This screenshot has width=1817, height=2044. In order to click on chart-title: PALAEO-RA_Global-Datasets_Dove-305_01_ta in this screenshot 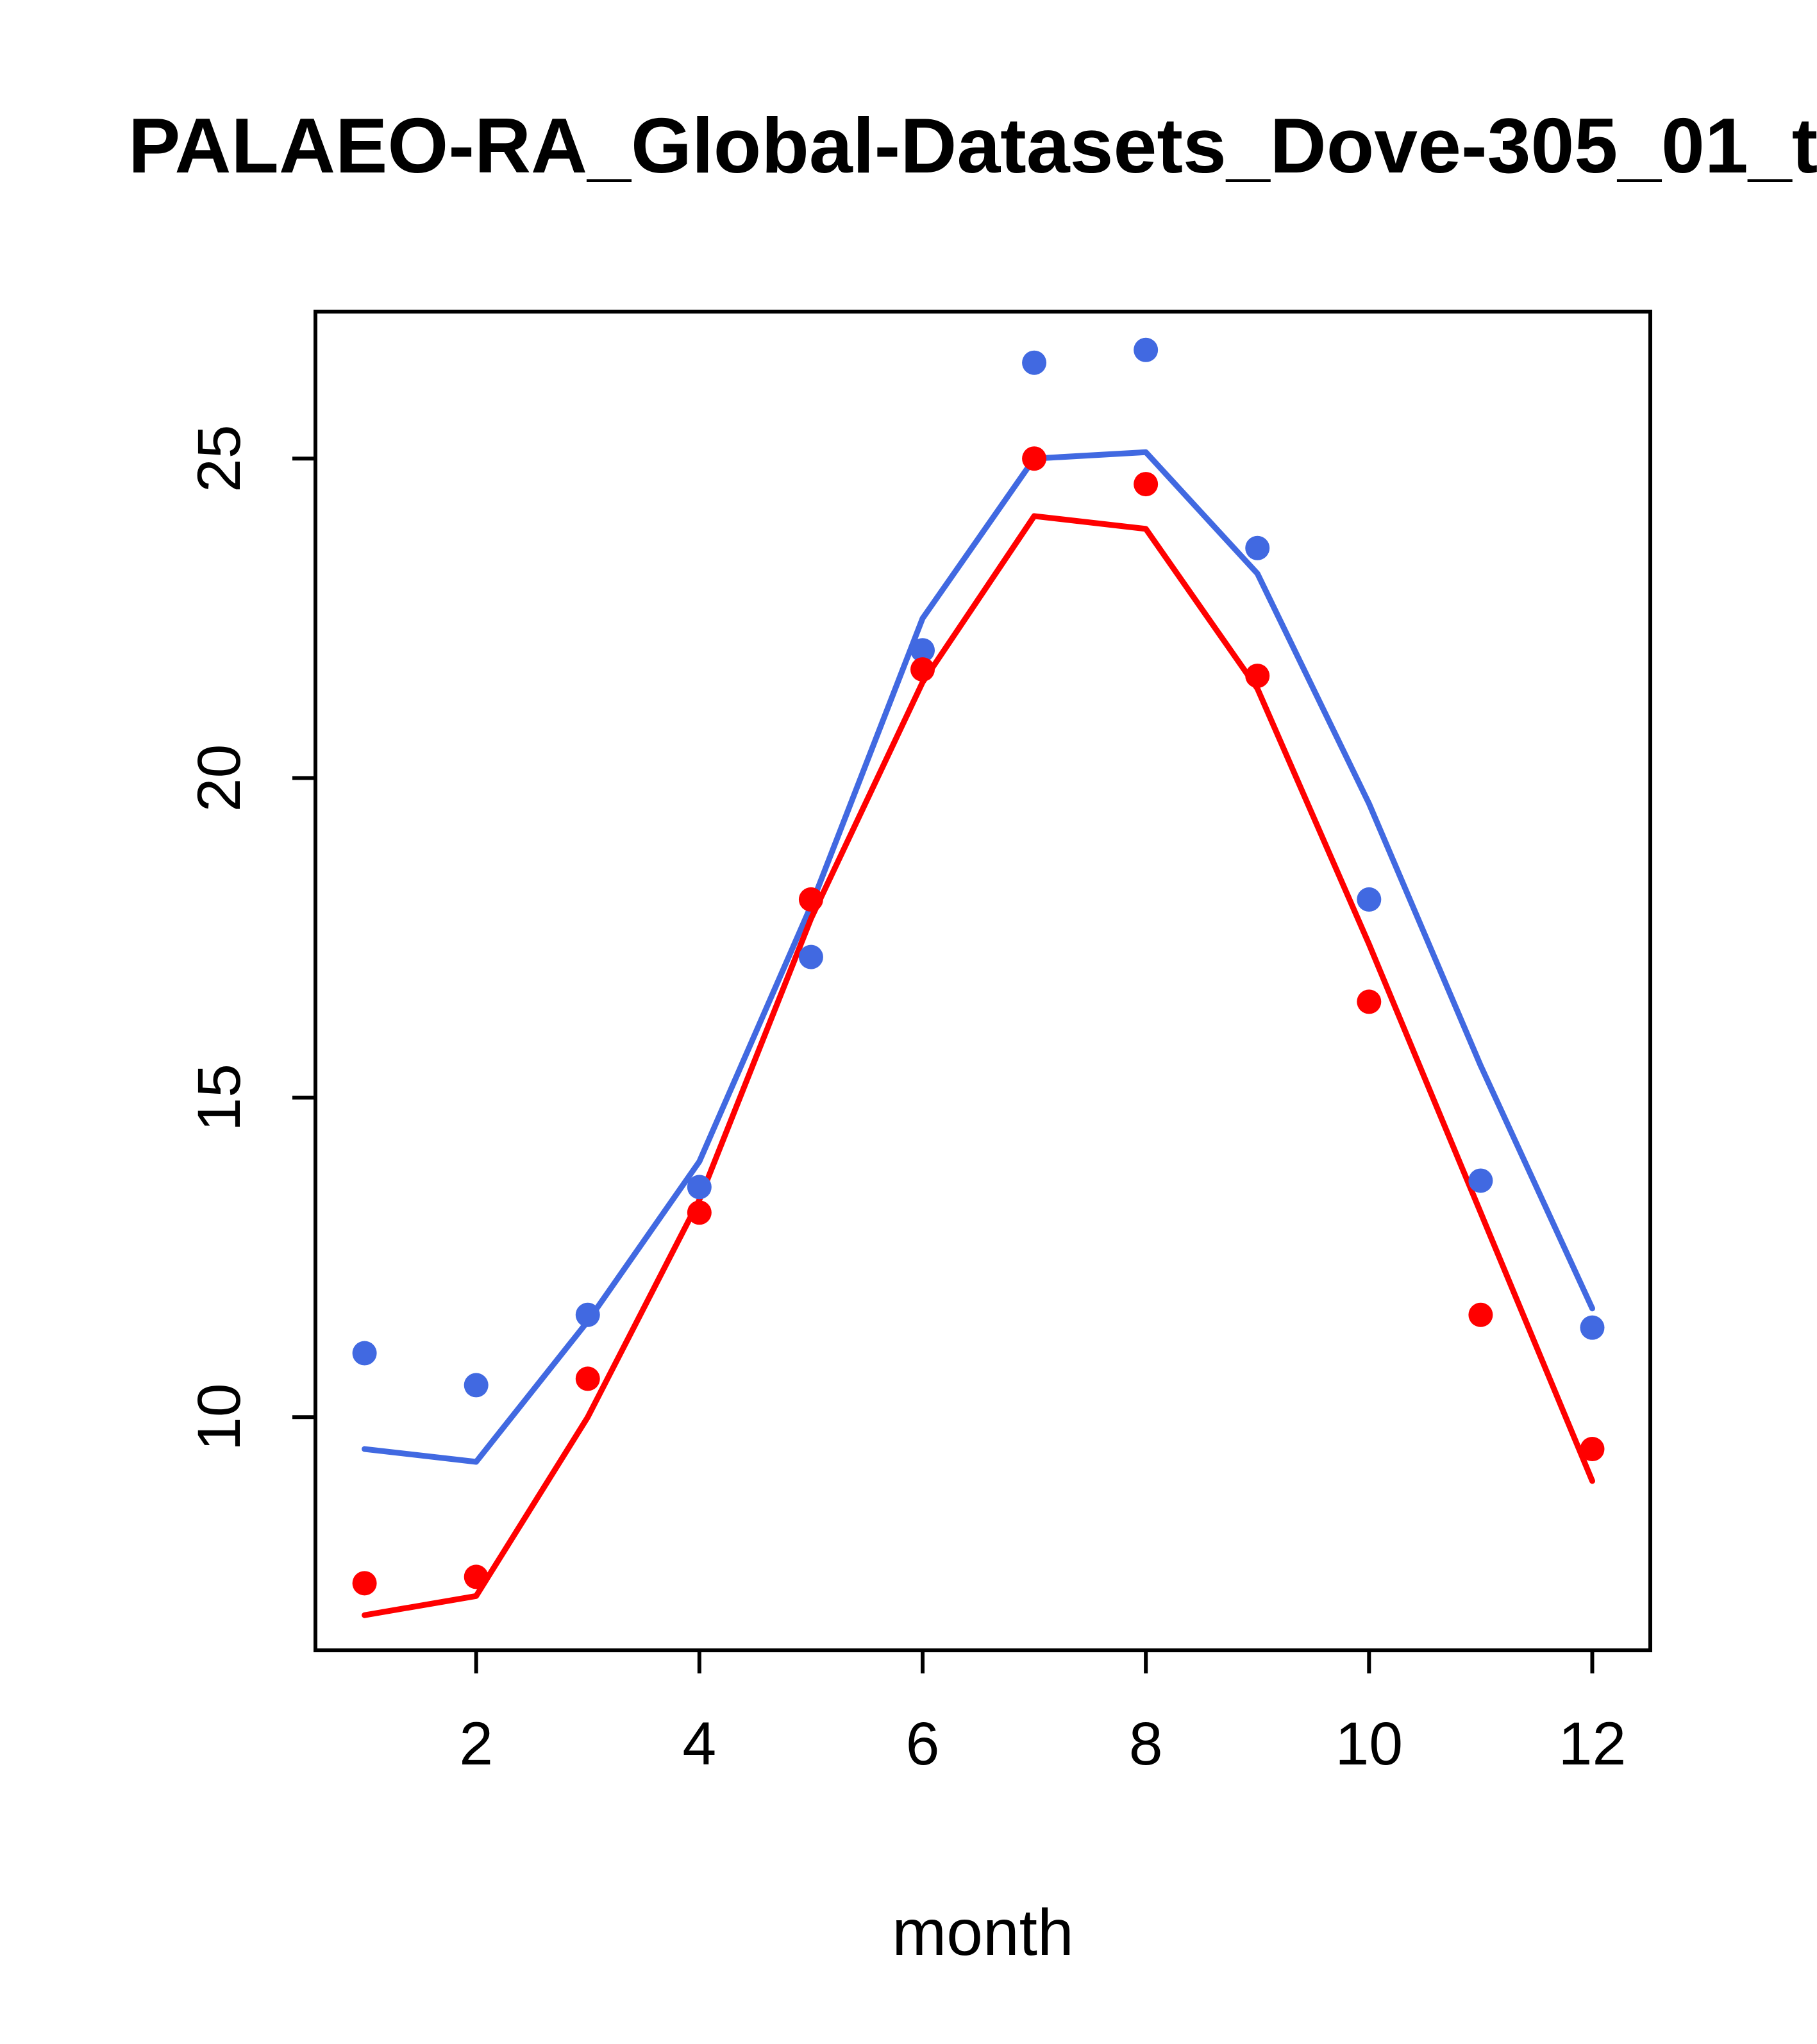, I will do `click(972, 145)`.